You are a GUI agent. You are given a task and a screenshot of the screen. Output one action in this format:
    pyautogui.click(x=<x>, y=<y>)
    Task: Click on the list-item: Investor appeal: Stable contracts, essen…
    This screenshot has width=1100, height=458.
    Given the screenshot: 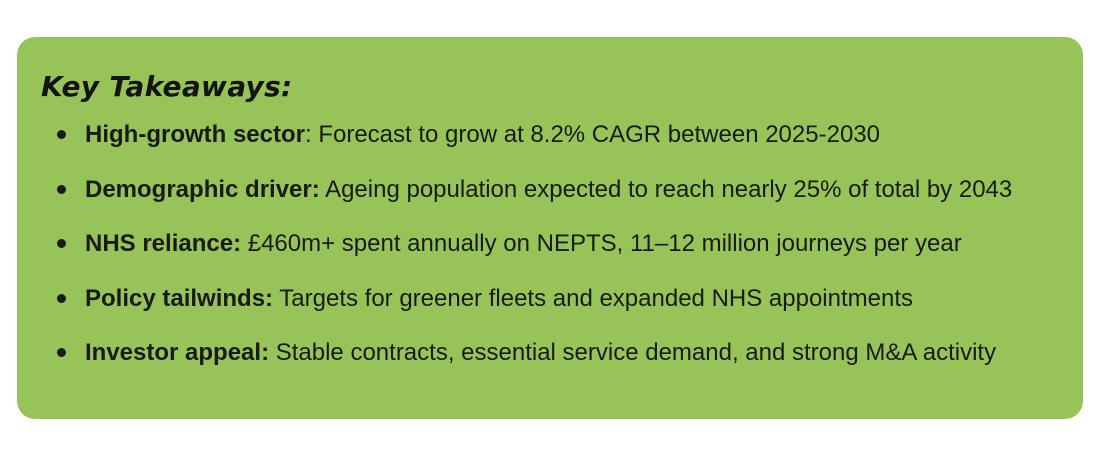 What is the action you would take?
    pyautogui.click(x=534, y=360)
    